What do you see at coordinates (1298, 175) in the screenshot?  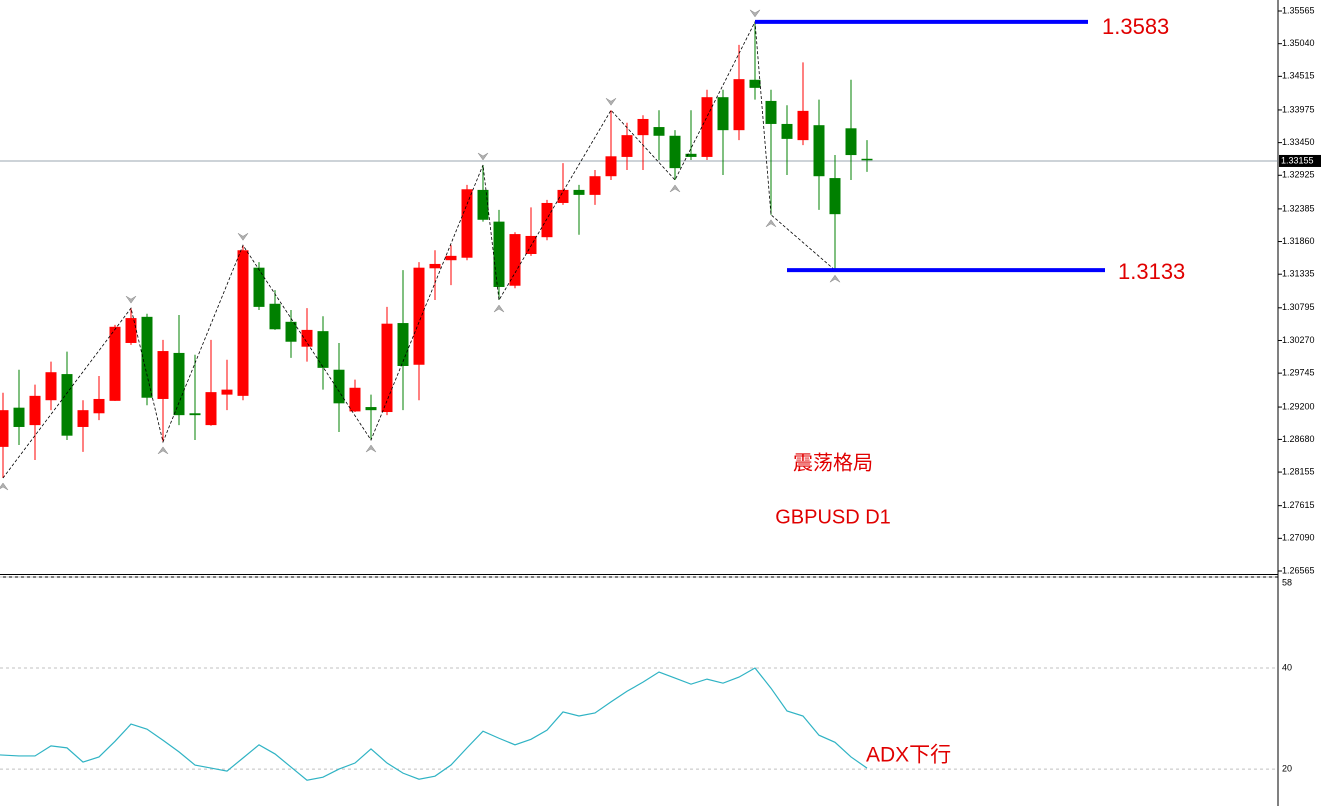 I see `y-tick-label: 1.32925` at bounding box center [1298, 175].